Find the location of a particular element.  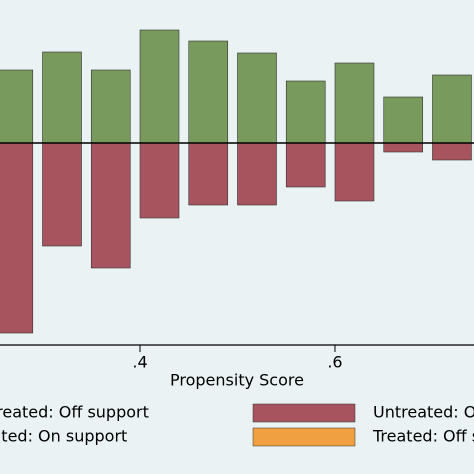

legend-label: Untreated: Off support is located at coordinates (74, 412).